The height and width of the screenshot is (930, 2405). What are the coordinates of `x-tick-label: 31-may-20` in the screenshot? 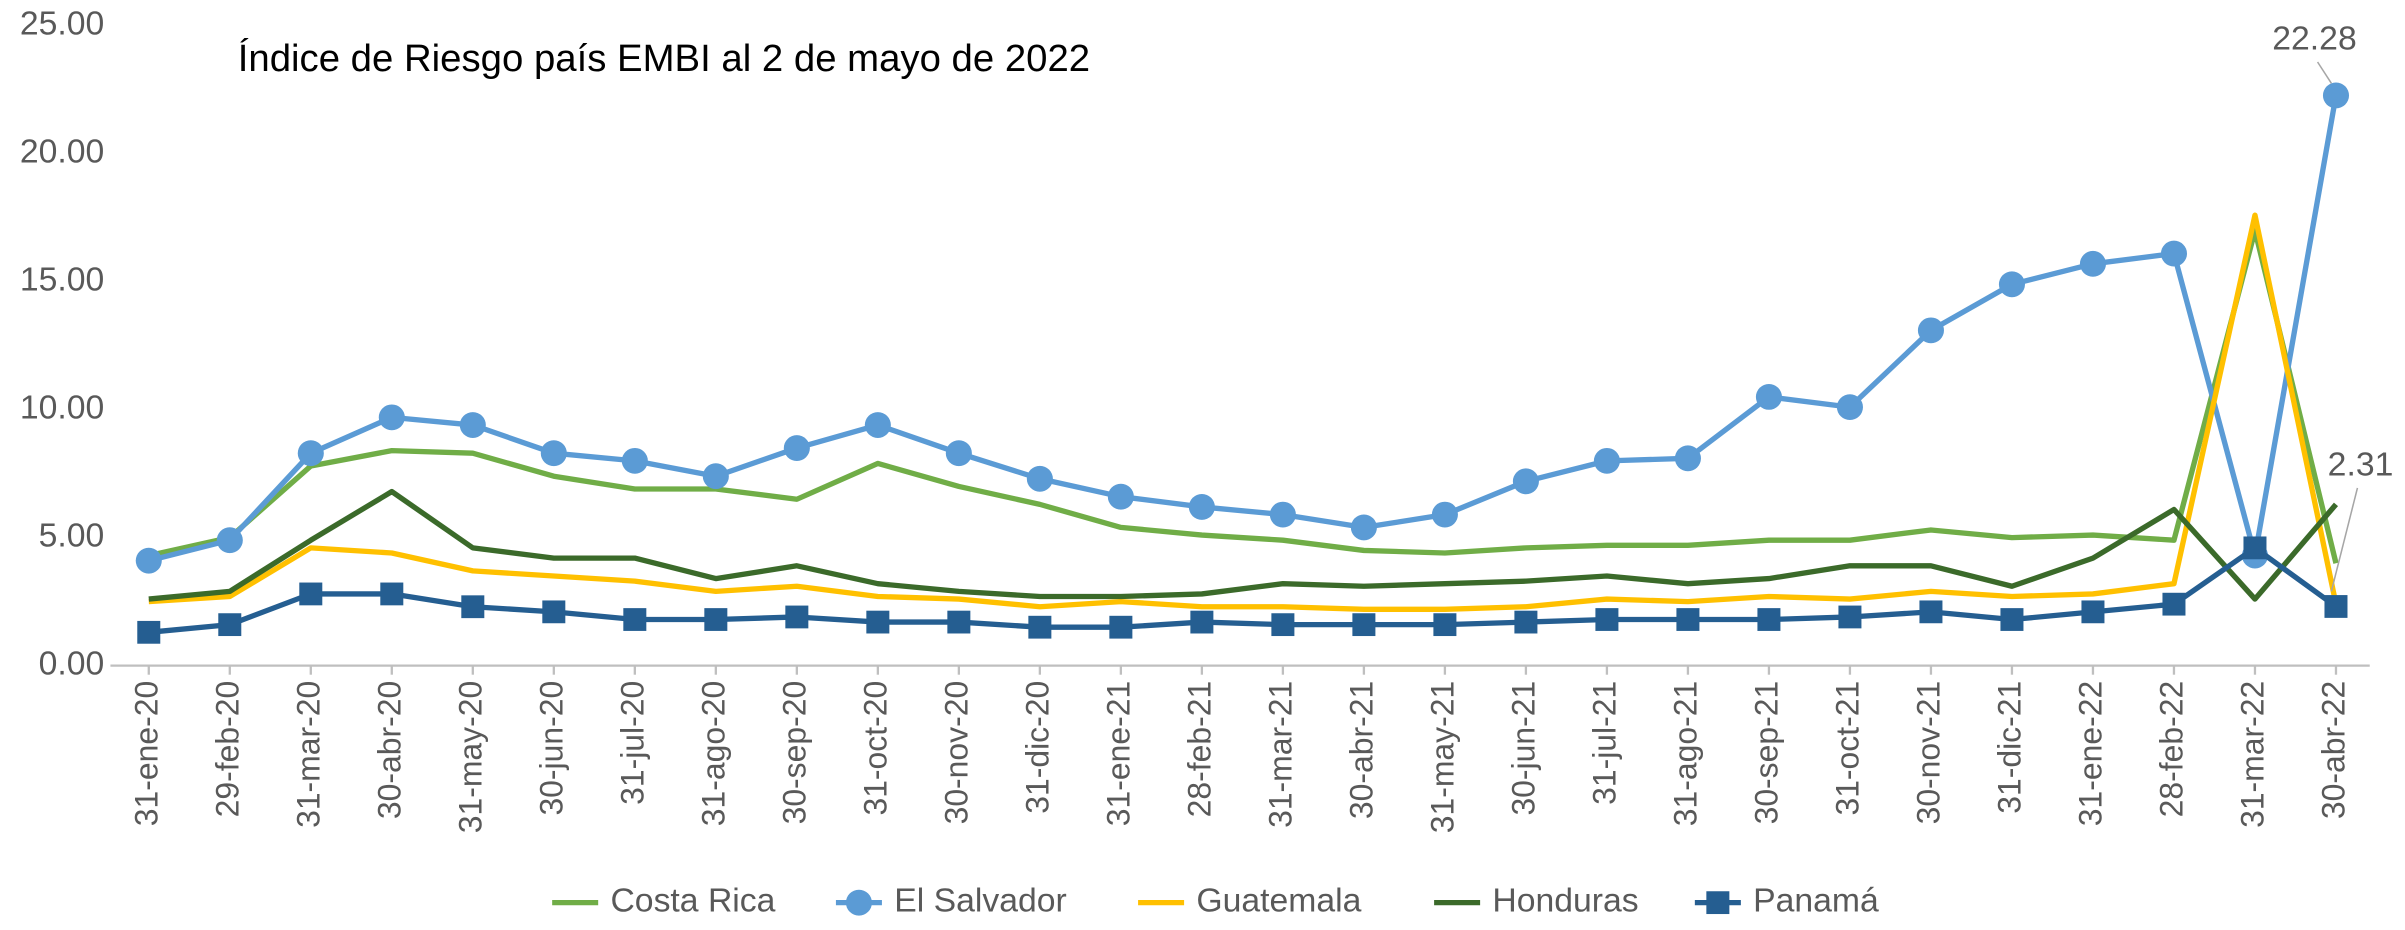 It's located at (470, 757).